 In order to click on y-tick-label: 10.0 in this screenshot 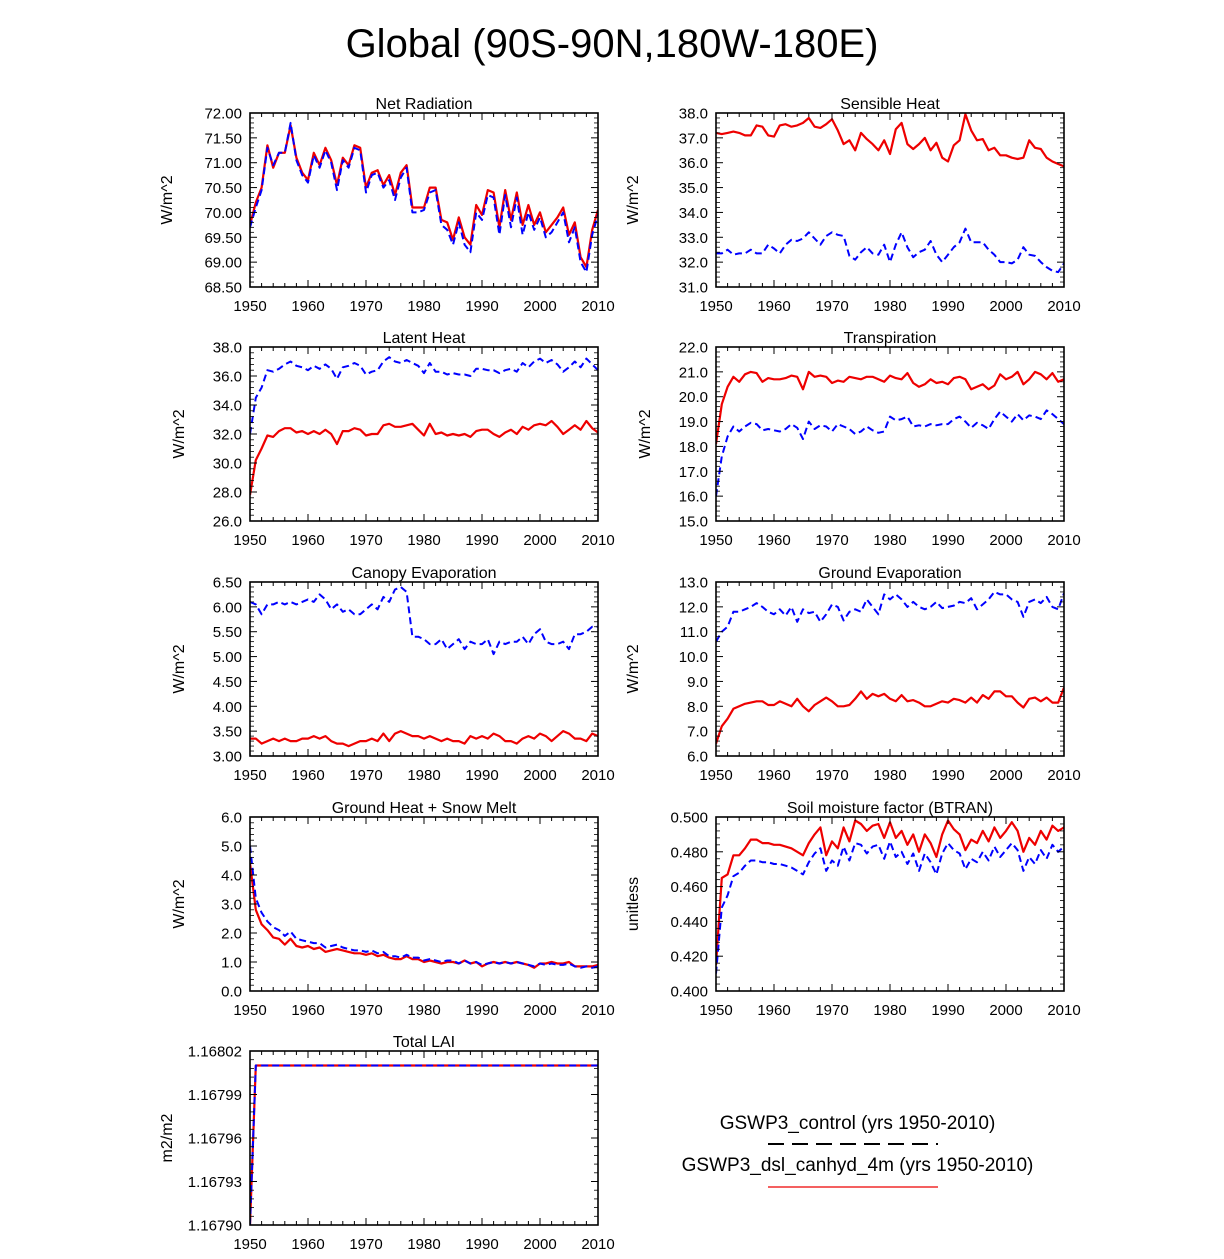, I will do `click(693, 657)`.